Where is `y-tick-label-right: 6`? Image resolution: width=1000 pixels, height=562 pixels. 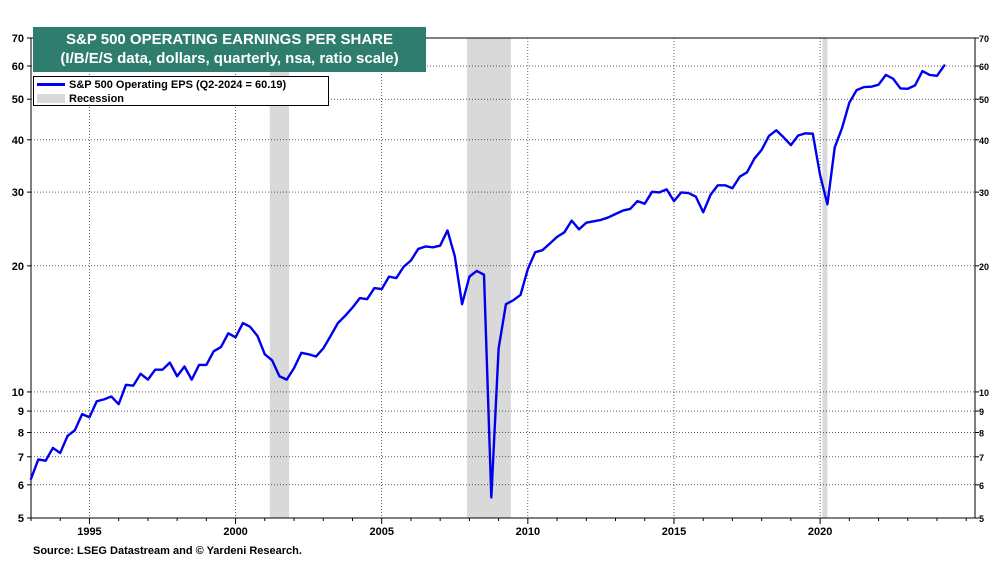 y-tick-label-right: 6 is located at coordinates (981, 486).